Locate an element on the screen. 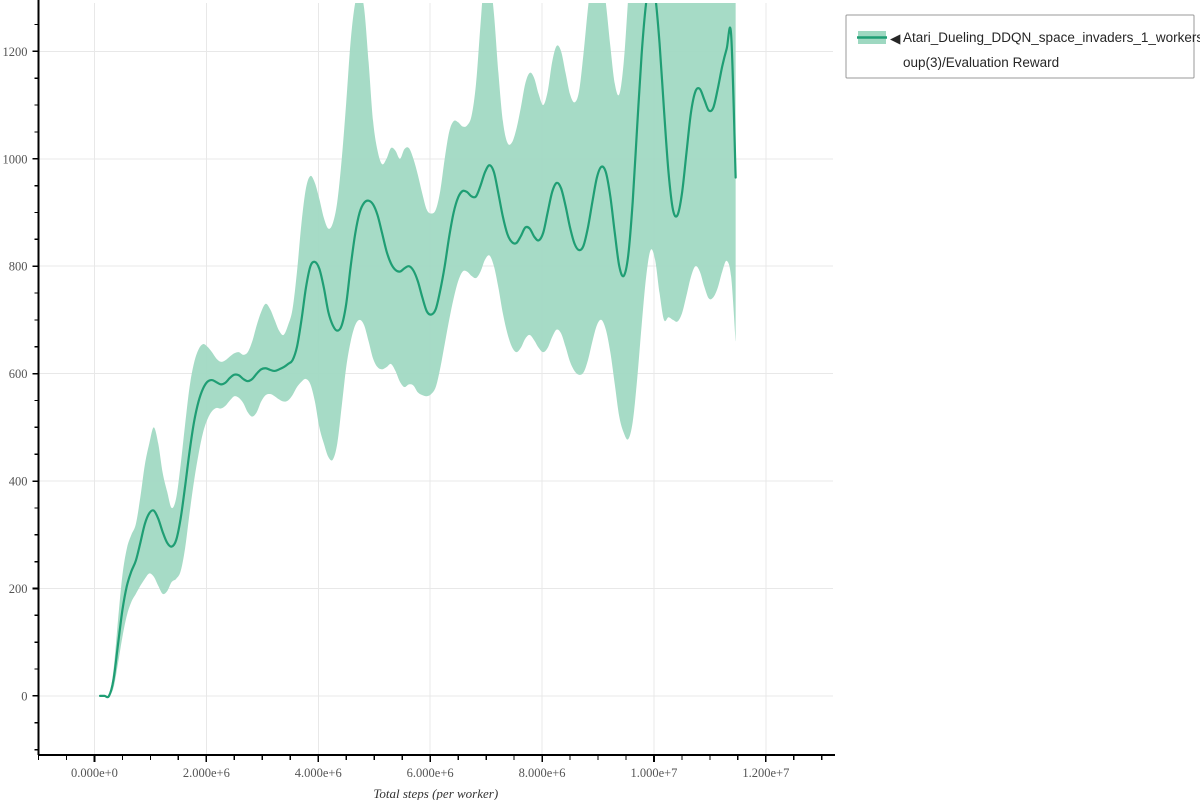 The height and width of the screenshot is (805, 1200). y-tick-label-4: 800 is located at coordinates (18, 267).